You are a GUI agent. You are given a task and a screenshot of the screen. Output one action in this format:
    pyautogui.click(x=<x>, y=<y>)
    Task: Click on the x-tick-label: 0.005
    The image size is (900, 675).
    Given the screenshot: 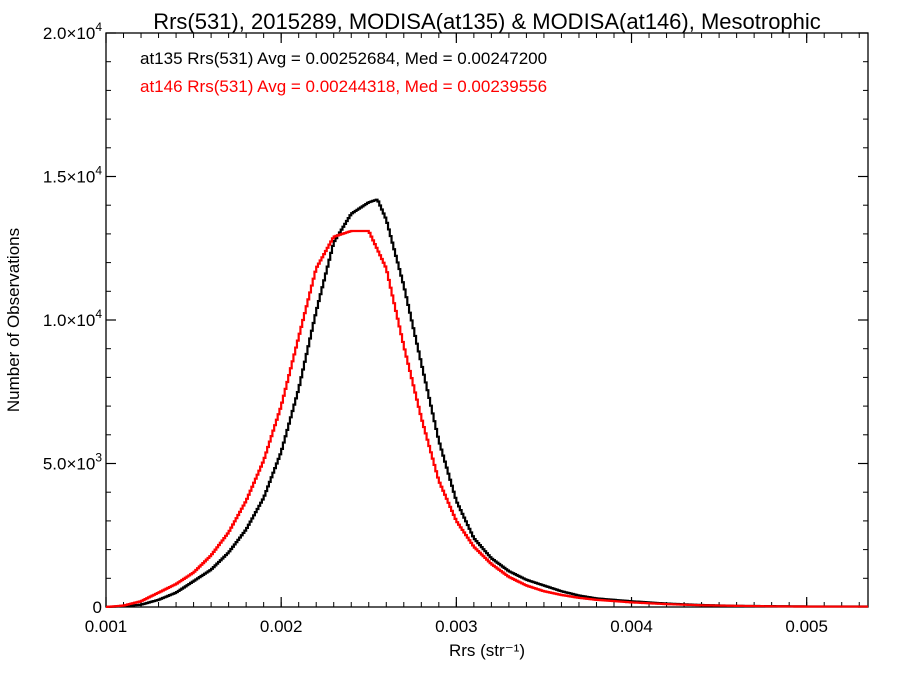 What is the action you would take?
    pyautogui.click(x=806, y=626)
    